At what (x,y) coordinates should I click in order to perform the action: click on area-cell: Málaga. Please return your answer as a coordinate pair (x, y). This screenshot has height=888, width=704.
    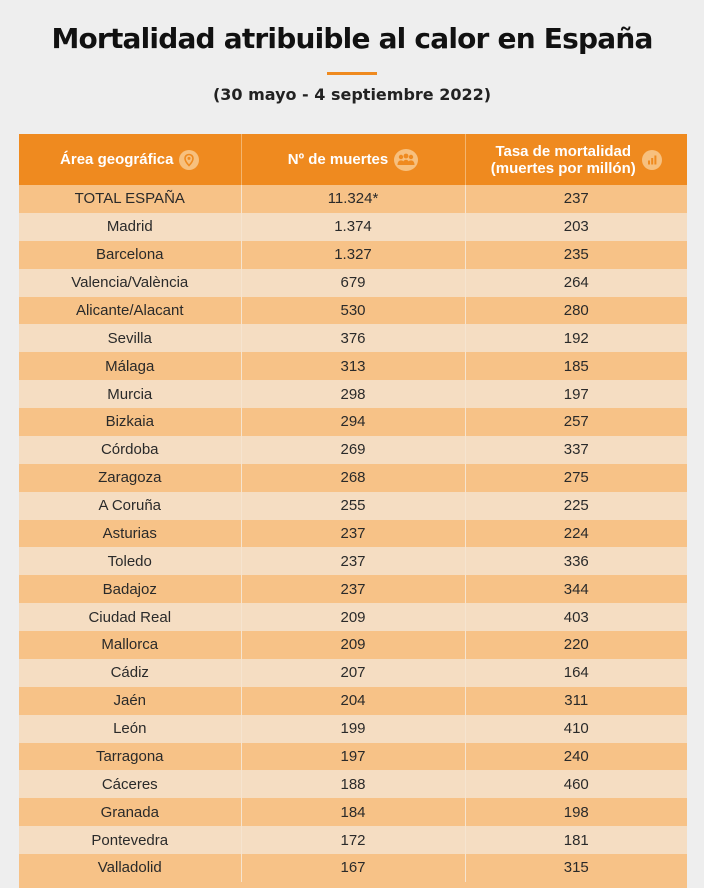
    Looking at the image, I should click on (130, 366).